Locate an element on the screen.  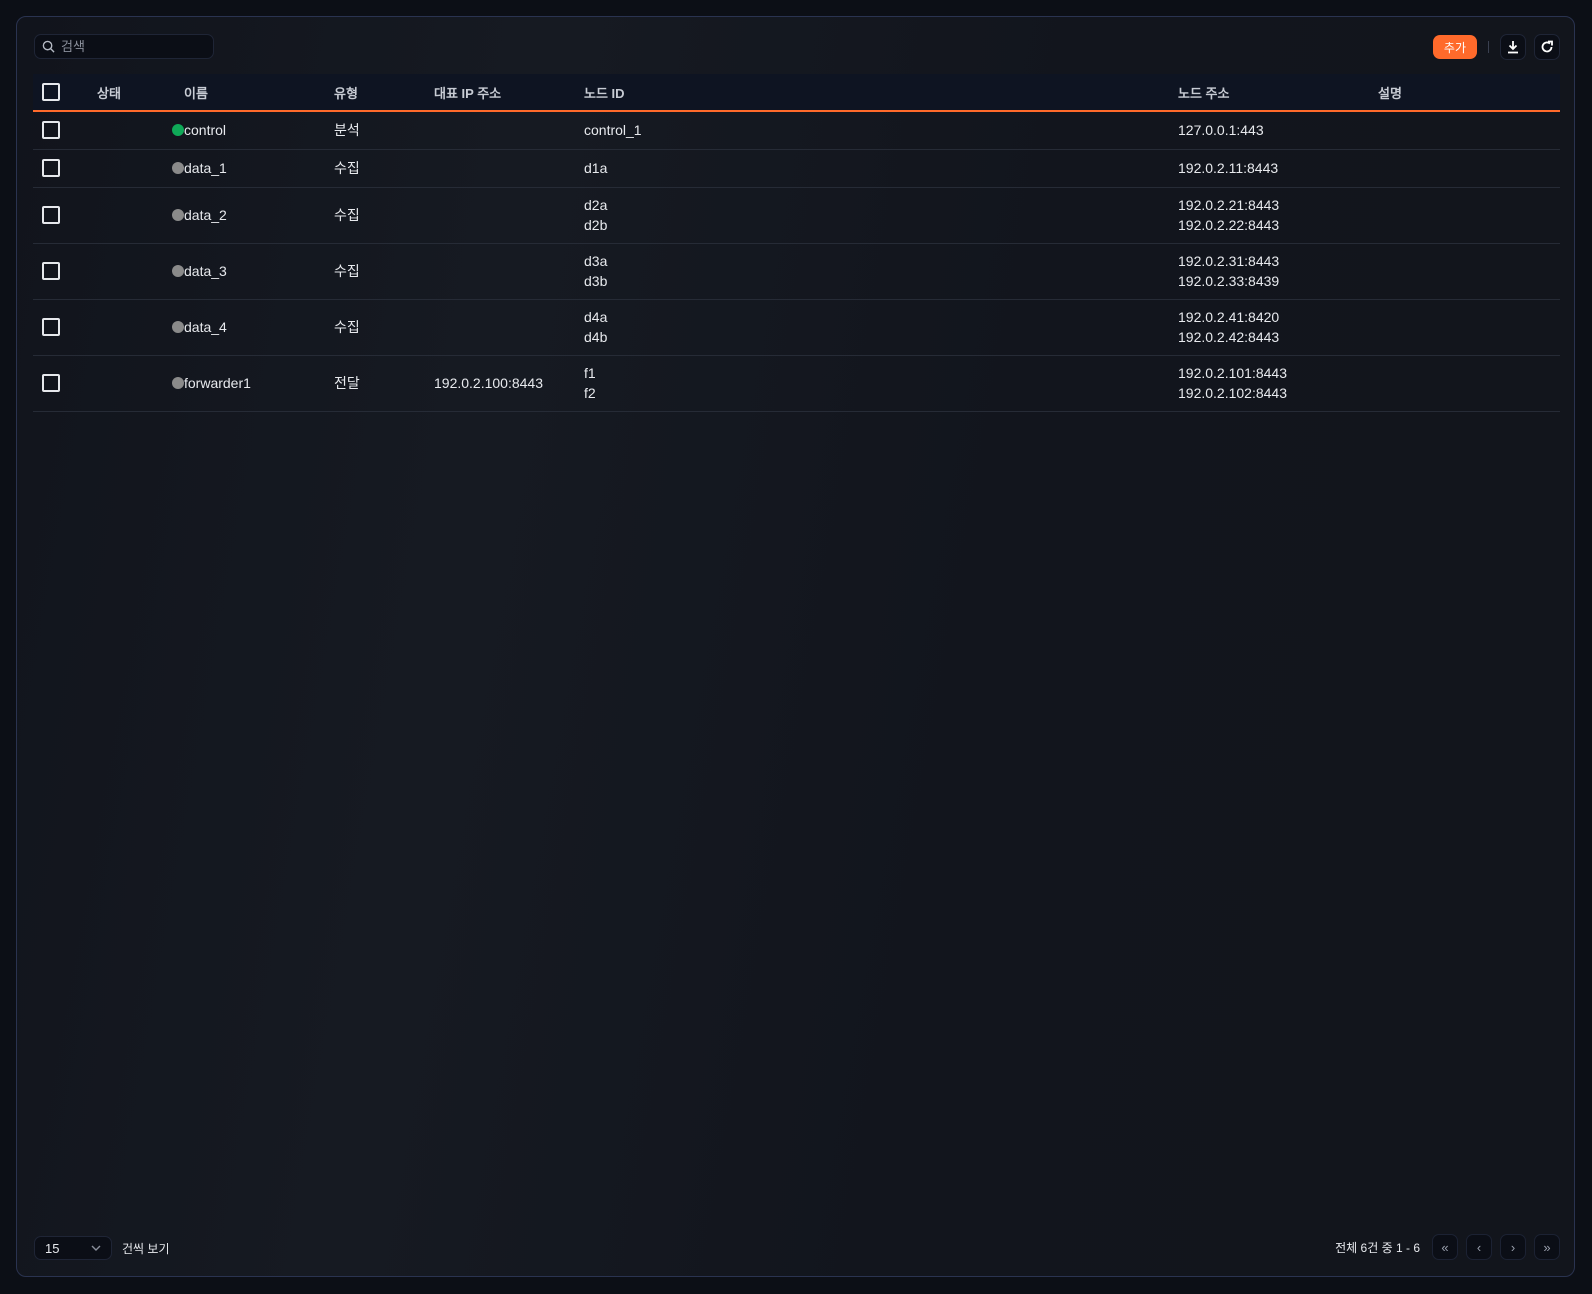
node-address: 192.0.2.31:8443 is located at coordinates (1229, 261).